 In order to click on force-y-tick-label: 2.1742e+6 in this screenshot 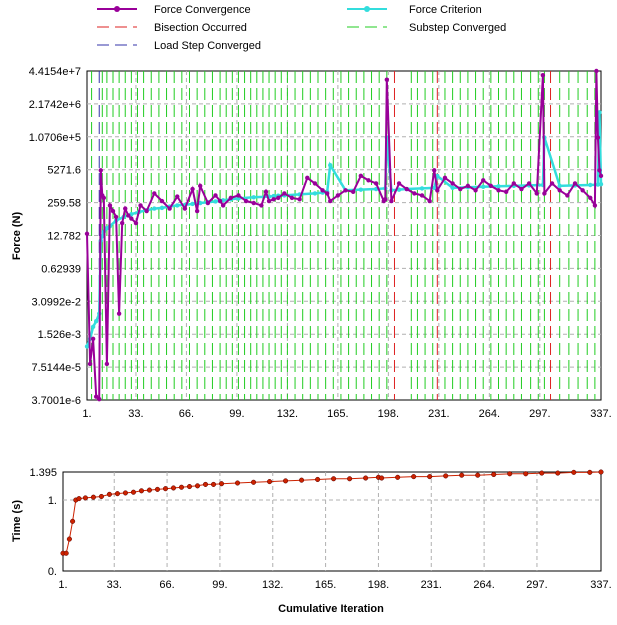, I will do `click(55, 105)`.